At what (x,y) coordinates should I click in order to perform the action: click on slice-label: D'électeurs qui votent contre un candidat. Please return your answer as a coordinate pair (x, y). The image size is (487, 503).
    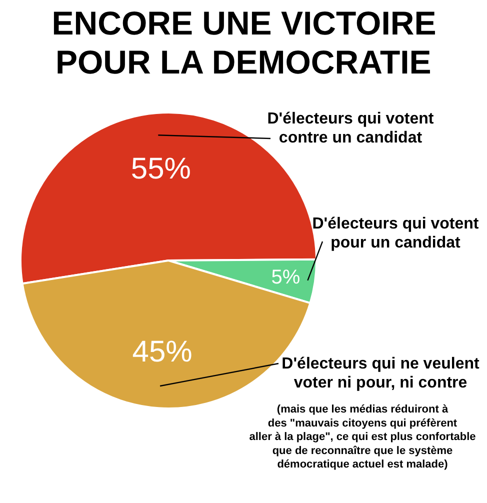
    Looking at the image, I should click on (350, 128).